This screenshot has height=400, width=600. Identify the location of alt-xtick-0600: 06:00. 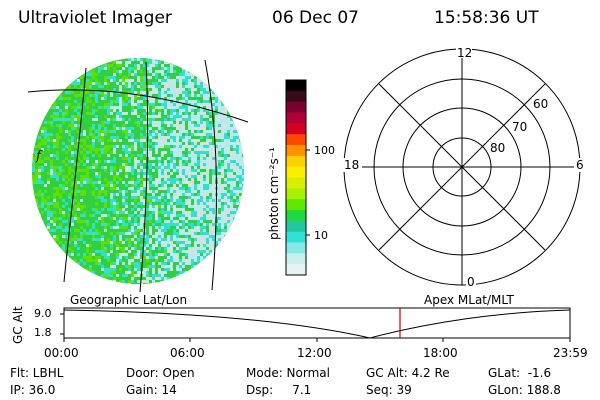
(187, 353).